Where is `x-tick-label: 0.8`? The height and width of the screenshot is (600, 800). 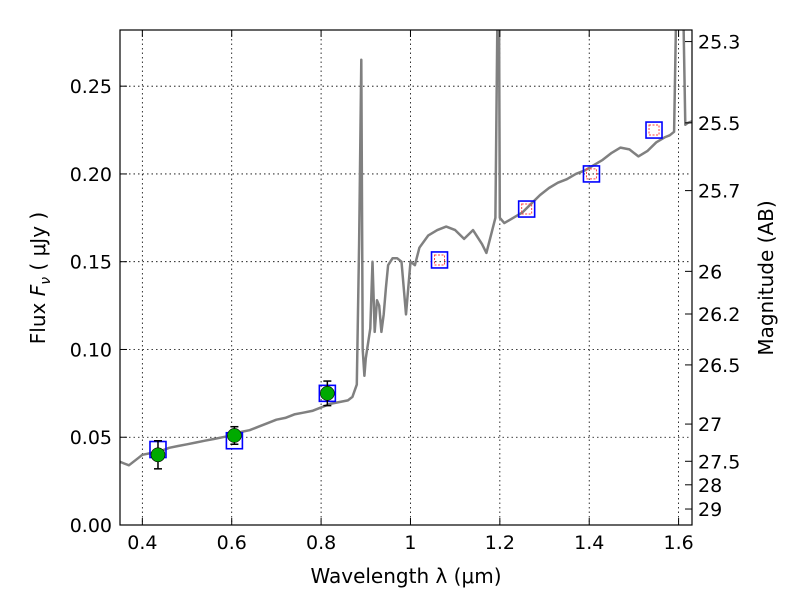 x-tick-label: 0.8 is located at coordinates (321, 543).